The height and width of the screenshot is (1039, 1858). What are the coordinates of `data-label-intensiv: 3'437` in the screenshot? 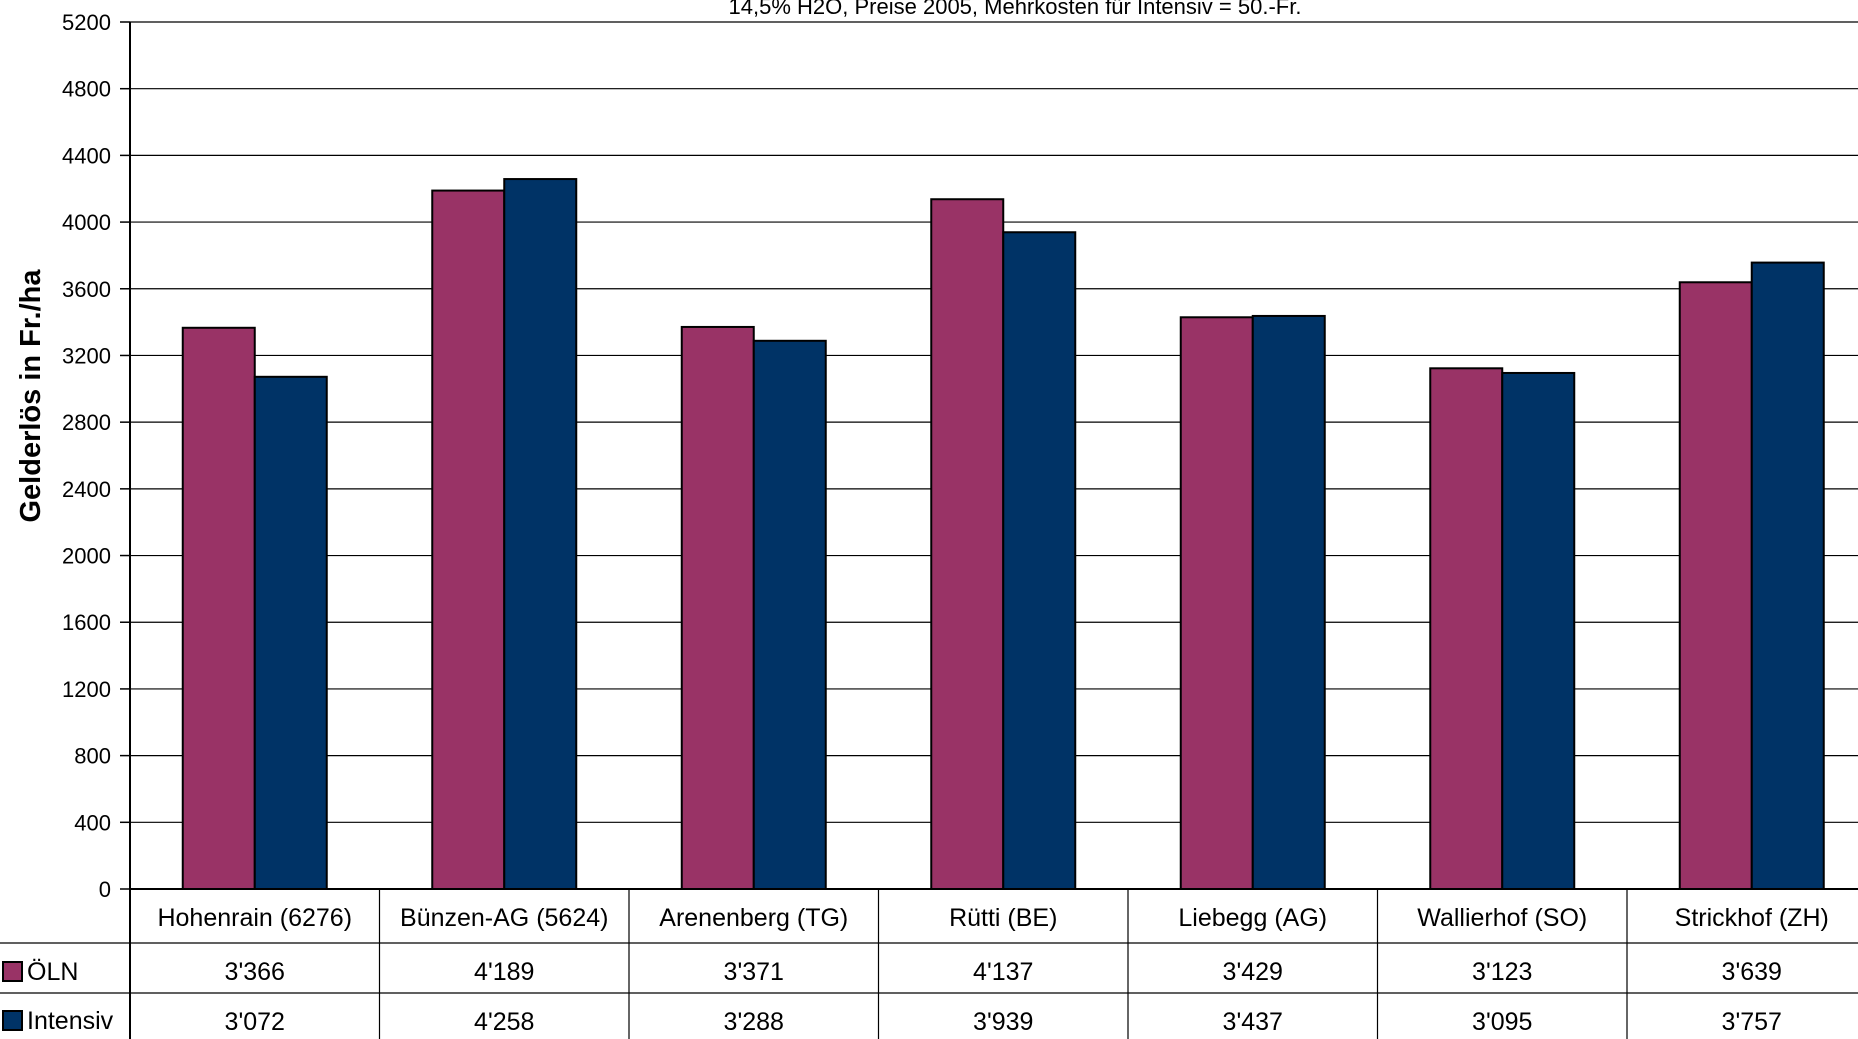 It's located at (1253, 1022).